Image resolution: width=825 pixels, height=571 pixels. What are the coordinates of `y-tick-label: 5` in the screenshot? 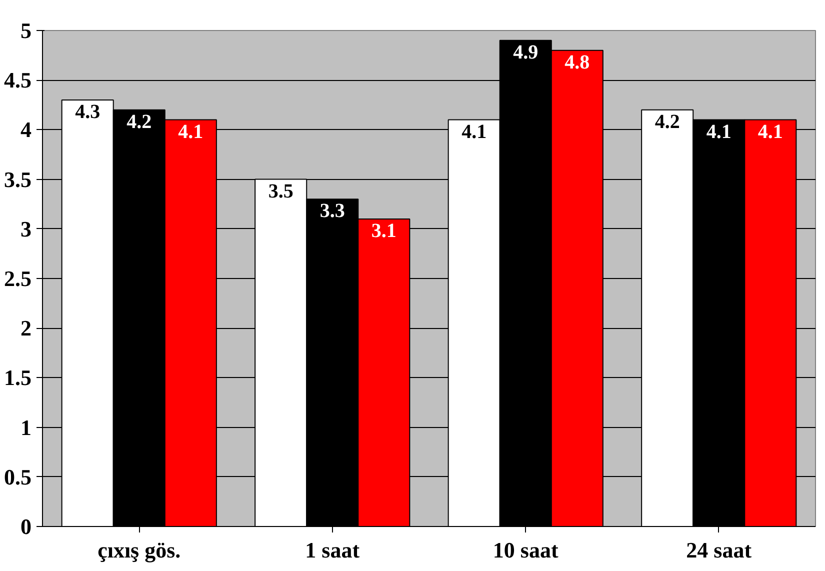 It's located at (26, 30).